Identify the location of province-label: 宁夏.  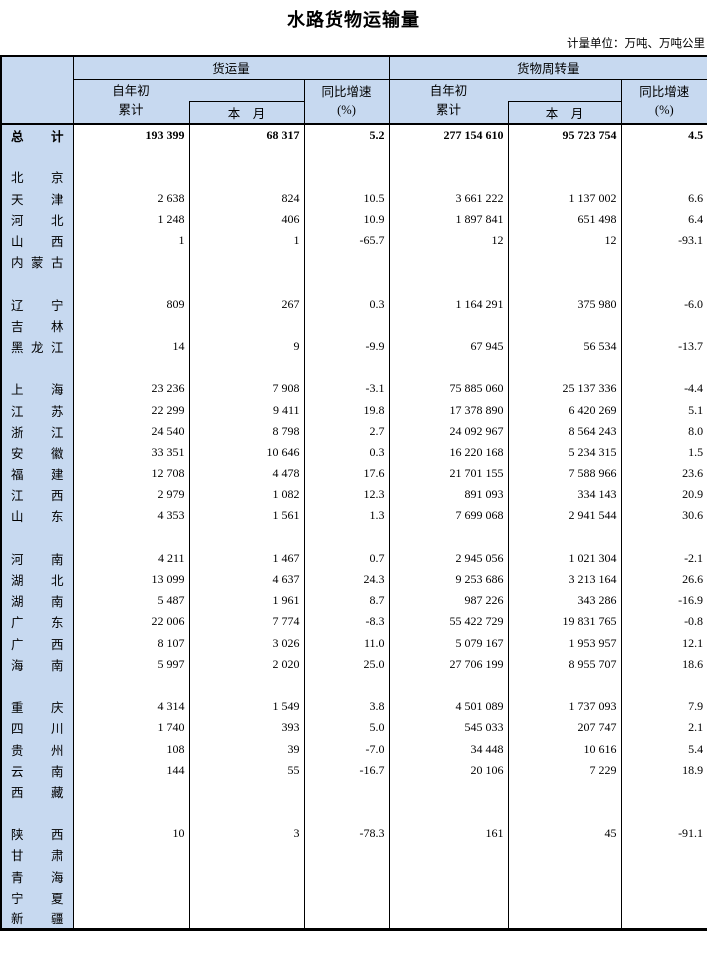
(37, 898).